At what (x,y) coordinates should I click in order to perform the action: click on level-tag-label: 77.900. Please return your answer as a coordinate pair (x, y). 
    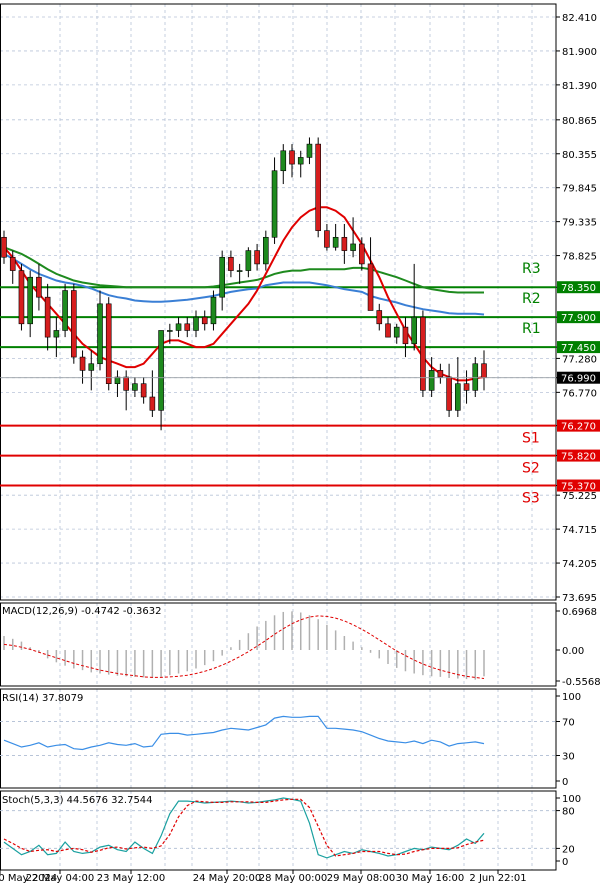
    Looking at the image, I should click on (578, 318).